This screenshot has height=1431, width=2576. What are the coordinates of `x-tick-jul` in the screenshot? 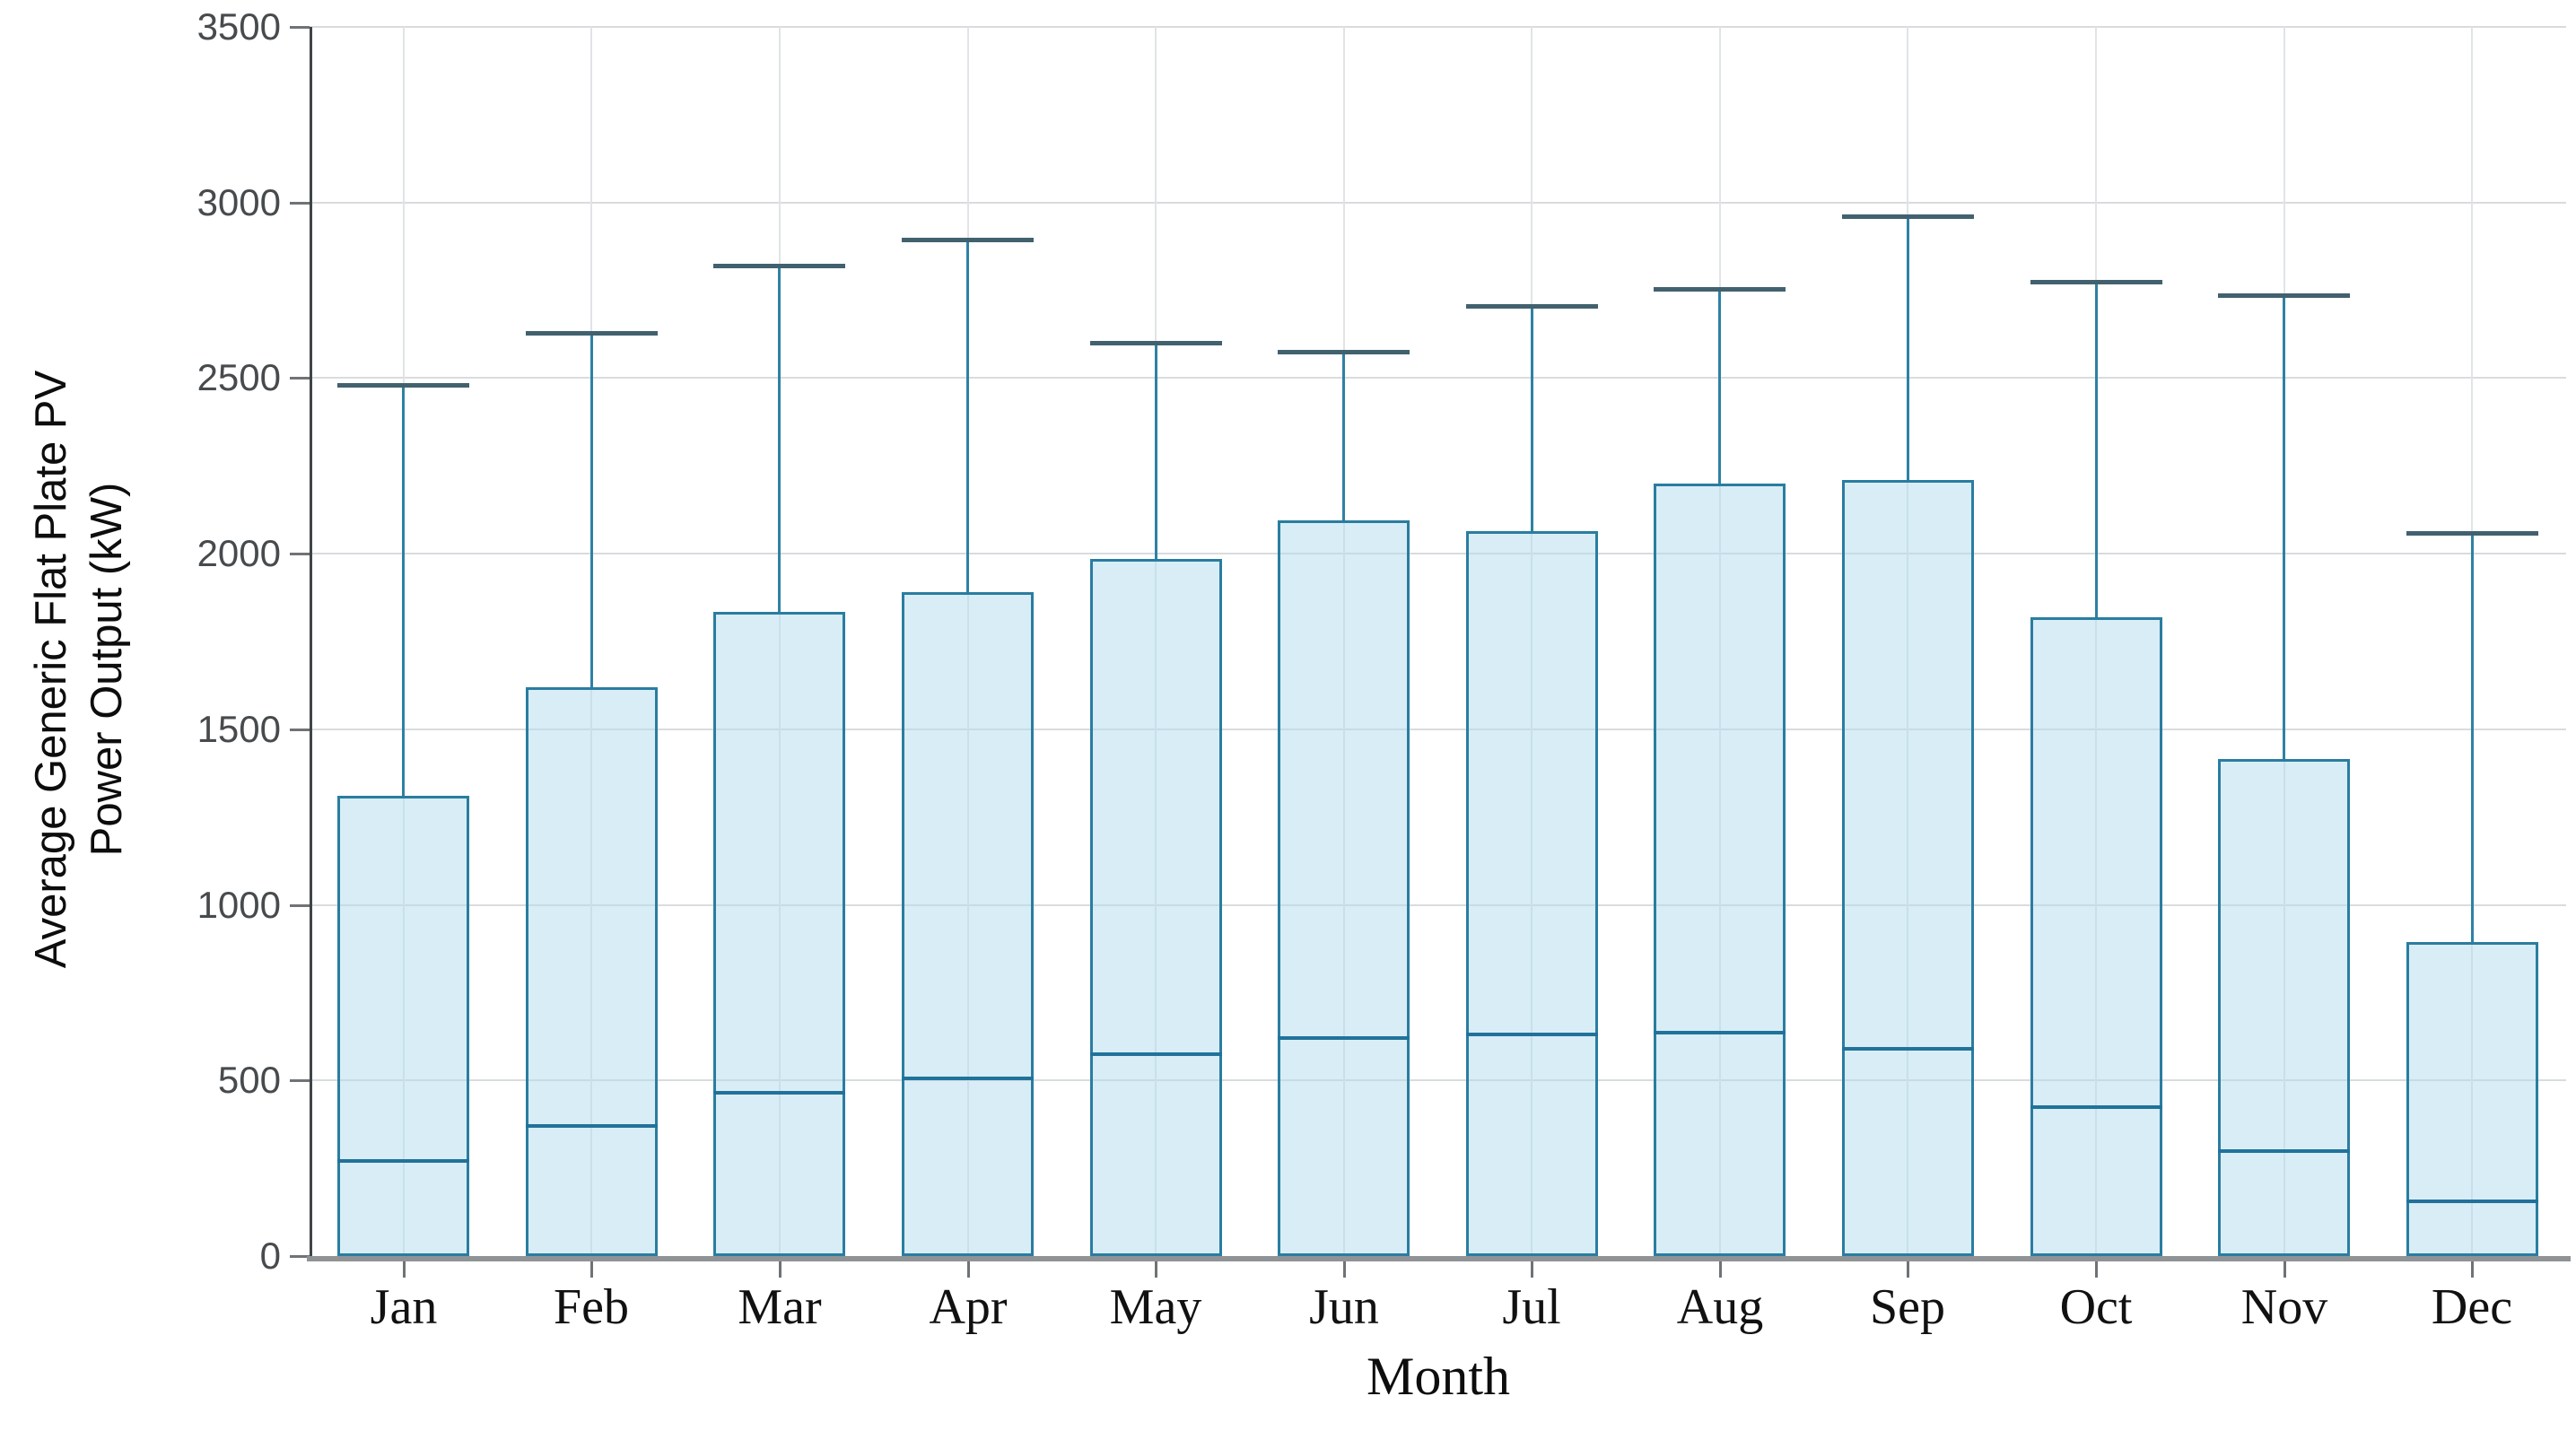 It's located at (1532, 1269).